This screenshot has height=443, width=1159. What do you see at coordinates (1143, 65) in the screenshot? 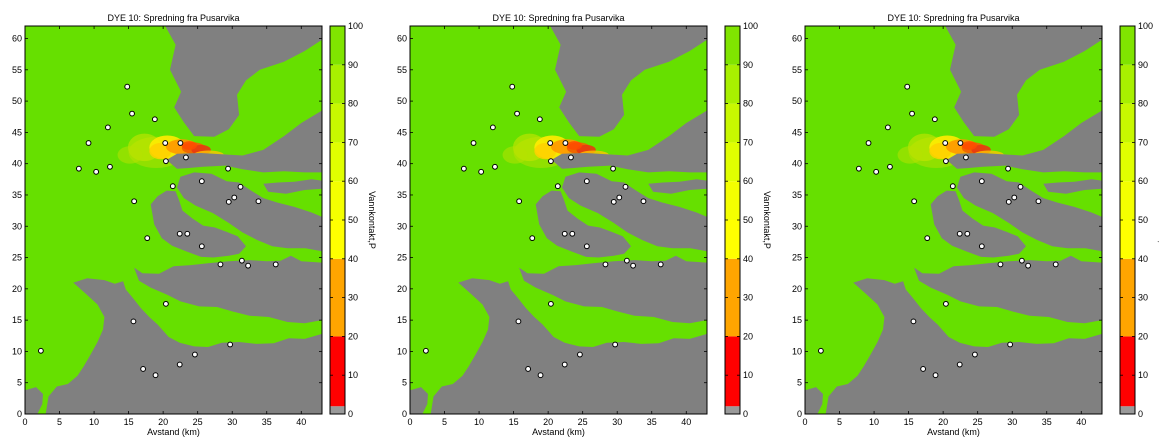
I see `colorbar-tick-label: 90` at bounding box center [1143, 65].